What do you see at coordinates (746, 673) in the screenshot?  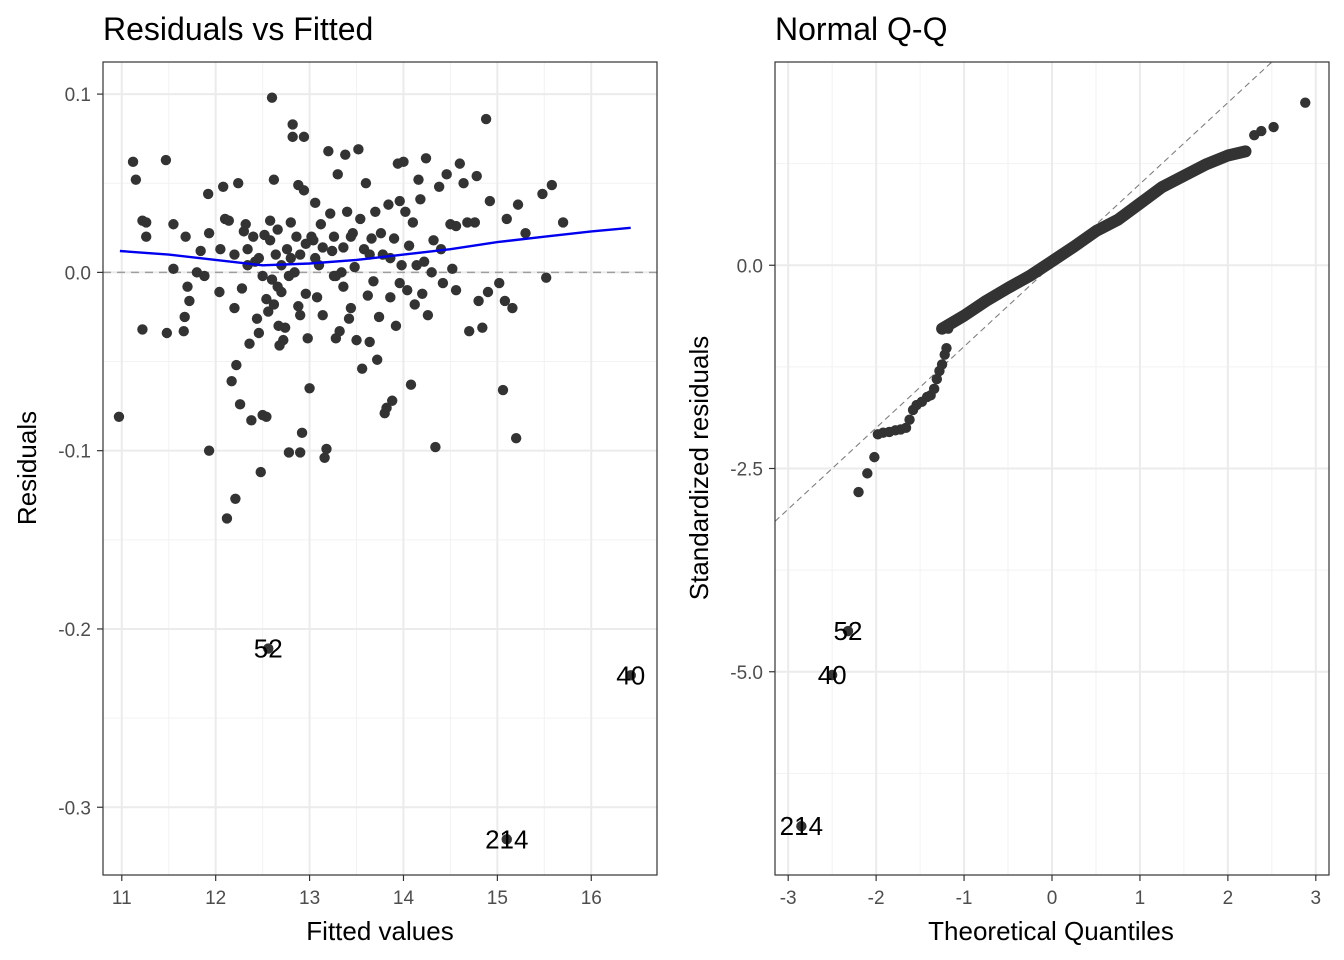 I see `y-tick-label: -5.0` at bounding box center [746, 673].